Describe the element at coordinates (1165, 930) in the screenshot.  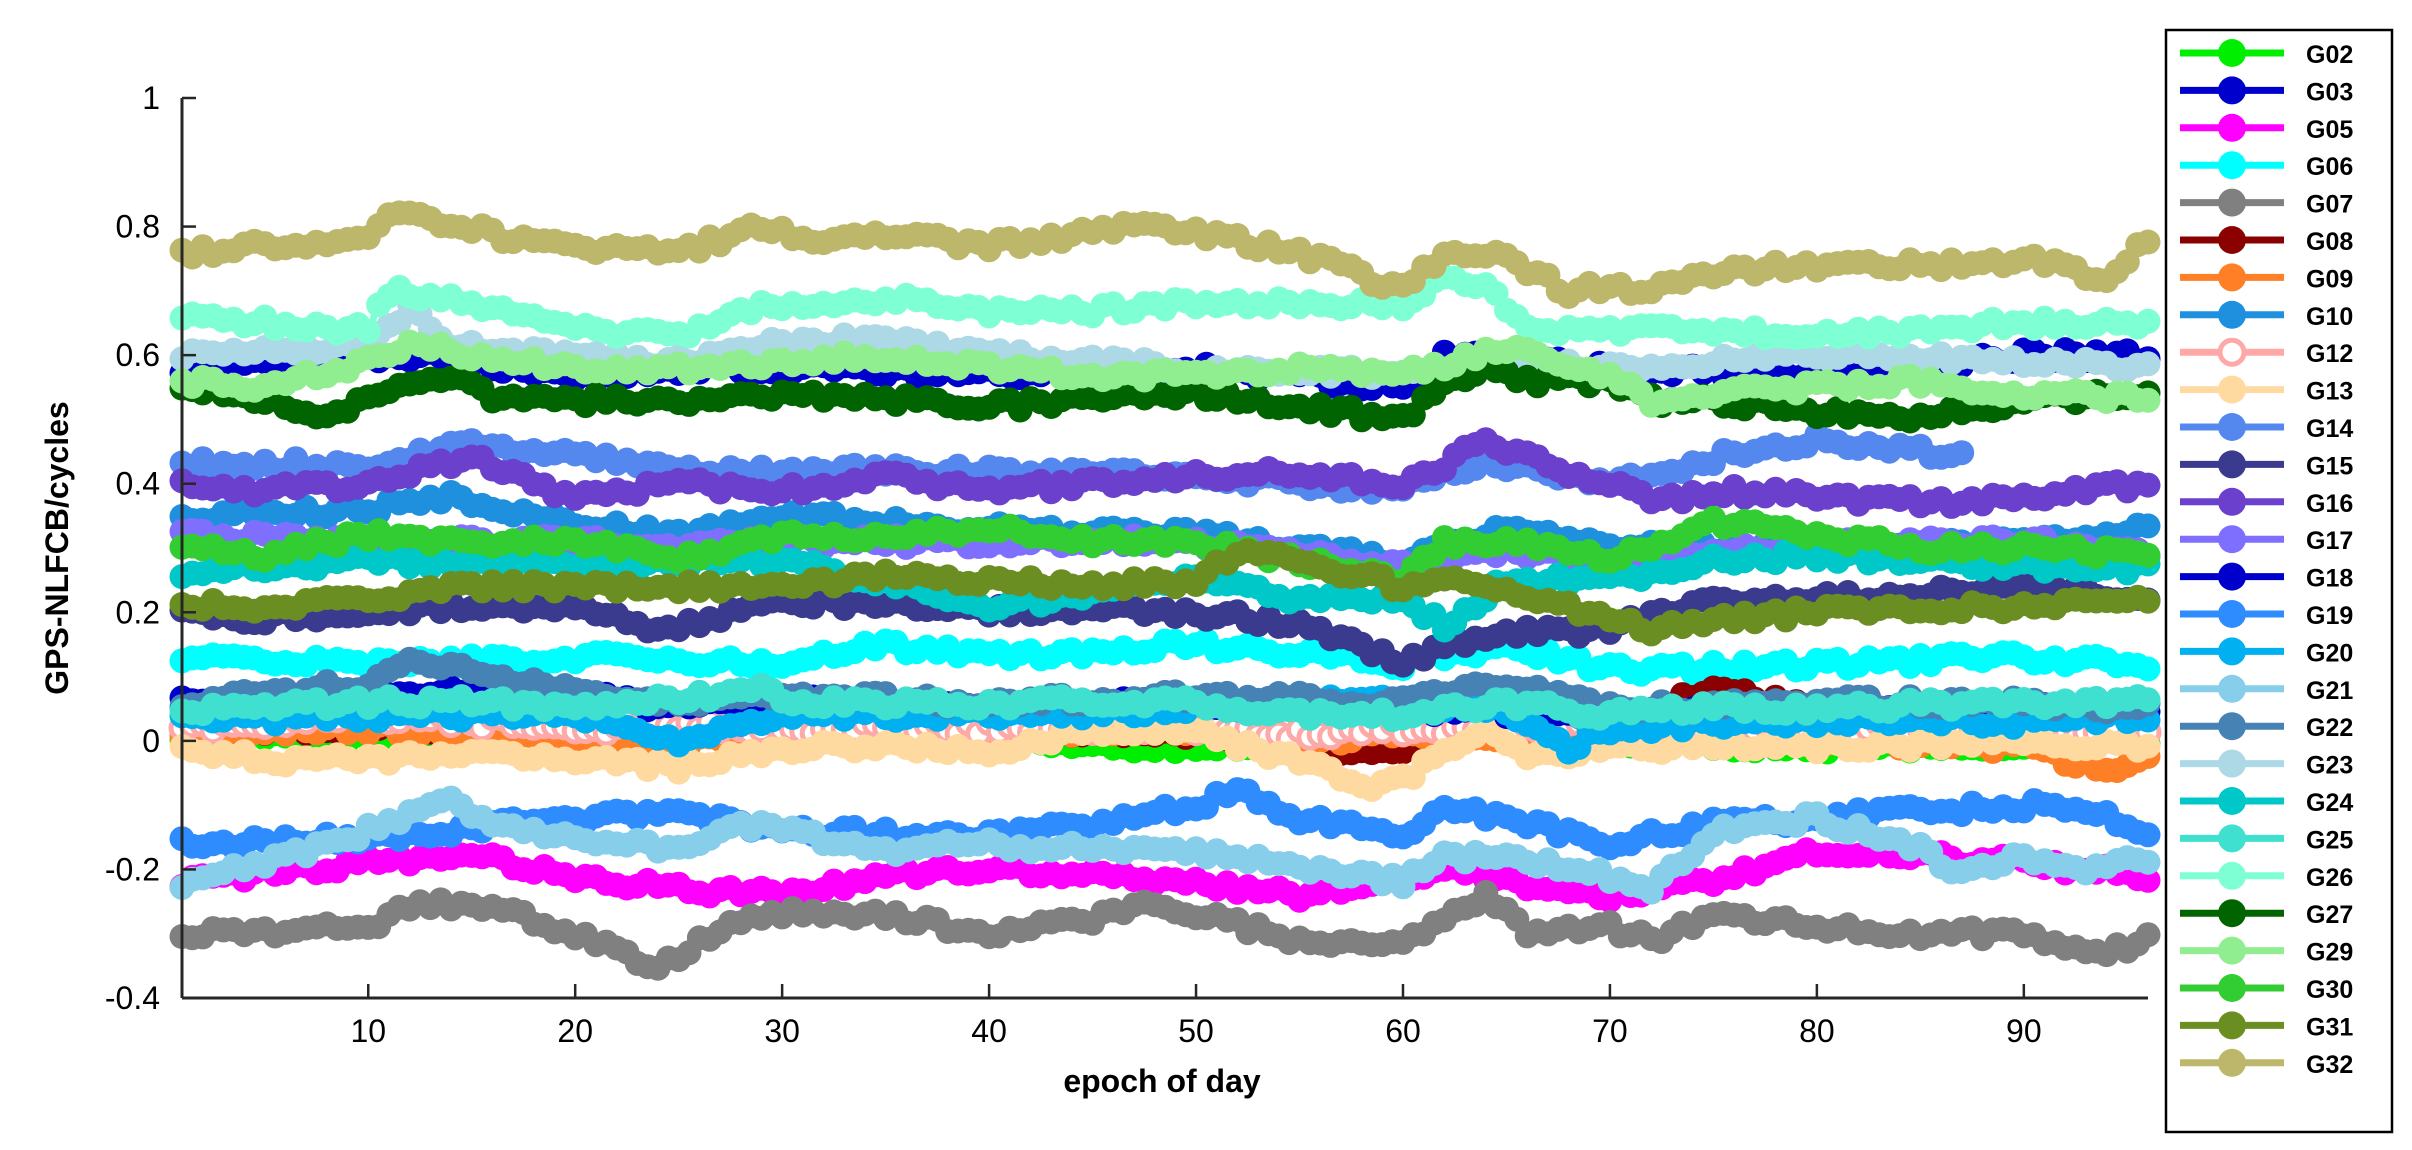
I see `series-G07` at that location.